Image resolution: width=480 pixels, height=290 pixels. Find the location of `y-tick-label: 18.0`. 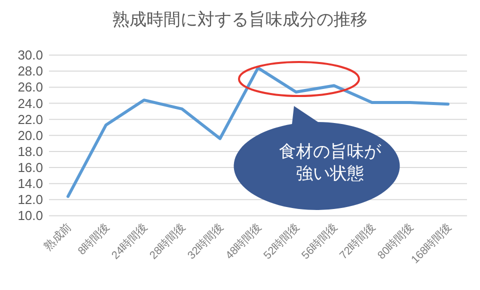

y-tick-label: 18.0 is located at coordinates (30, 151).